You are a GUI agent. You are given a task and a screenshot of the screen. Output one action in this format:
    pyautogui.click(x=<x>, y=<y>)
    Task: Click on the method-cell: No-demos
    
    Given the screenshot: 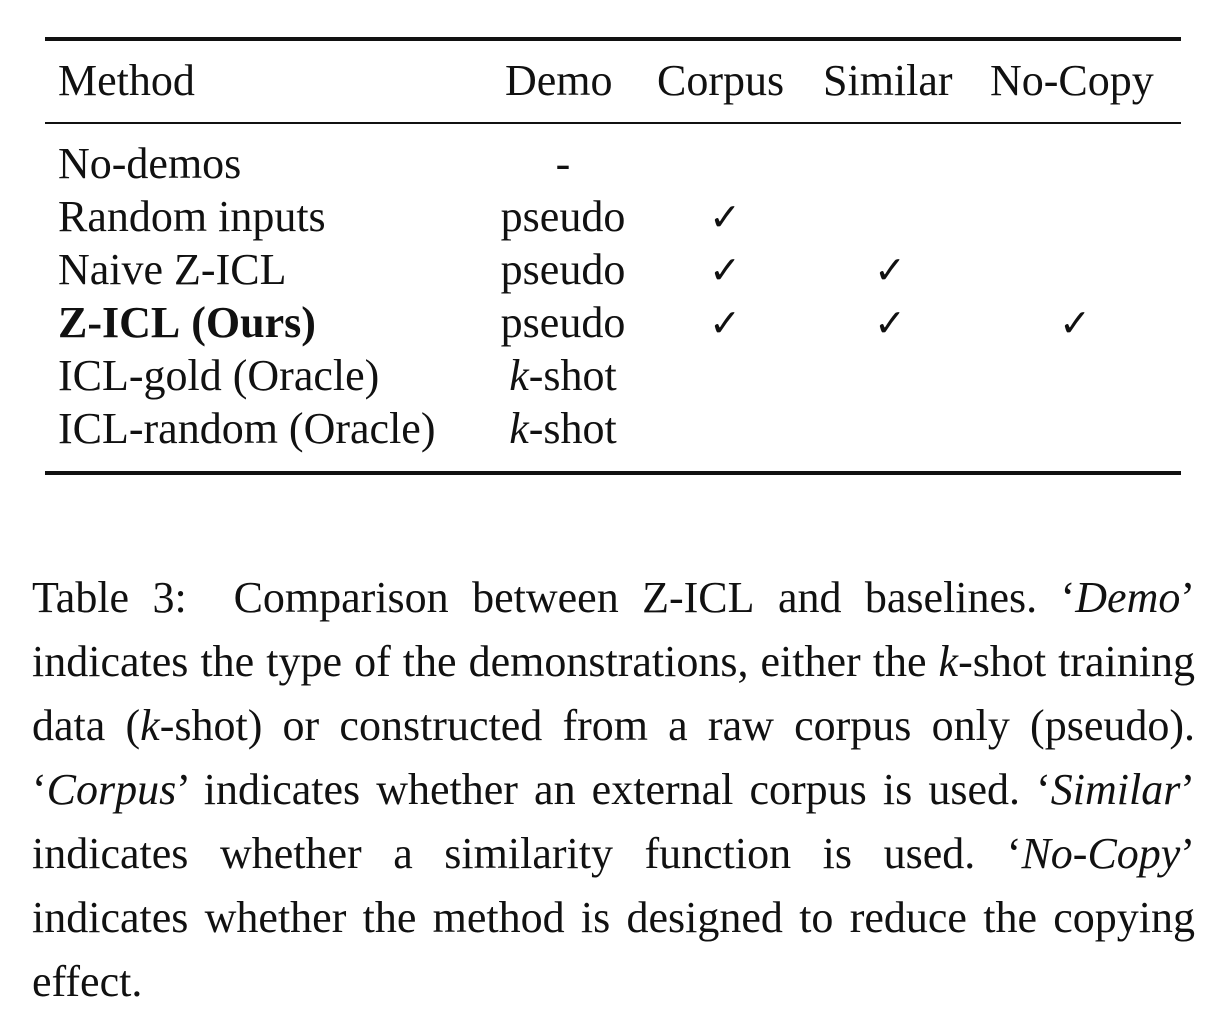 What is the action you would take?
    pyautogui.click(x=150, y=163)
    